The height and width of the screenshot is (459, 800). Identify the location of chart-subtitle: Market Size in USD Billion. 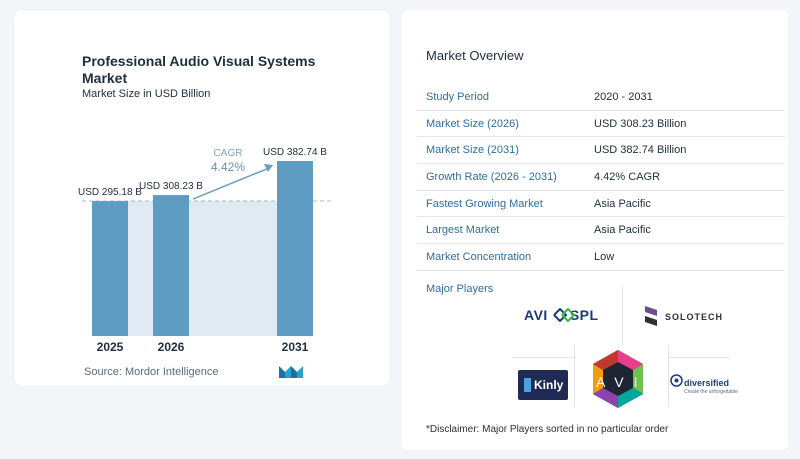
(146, 94).